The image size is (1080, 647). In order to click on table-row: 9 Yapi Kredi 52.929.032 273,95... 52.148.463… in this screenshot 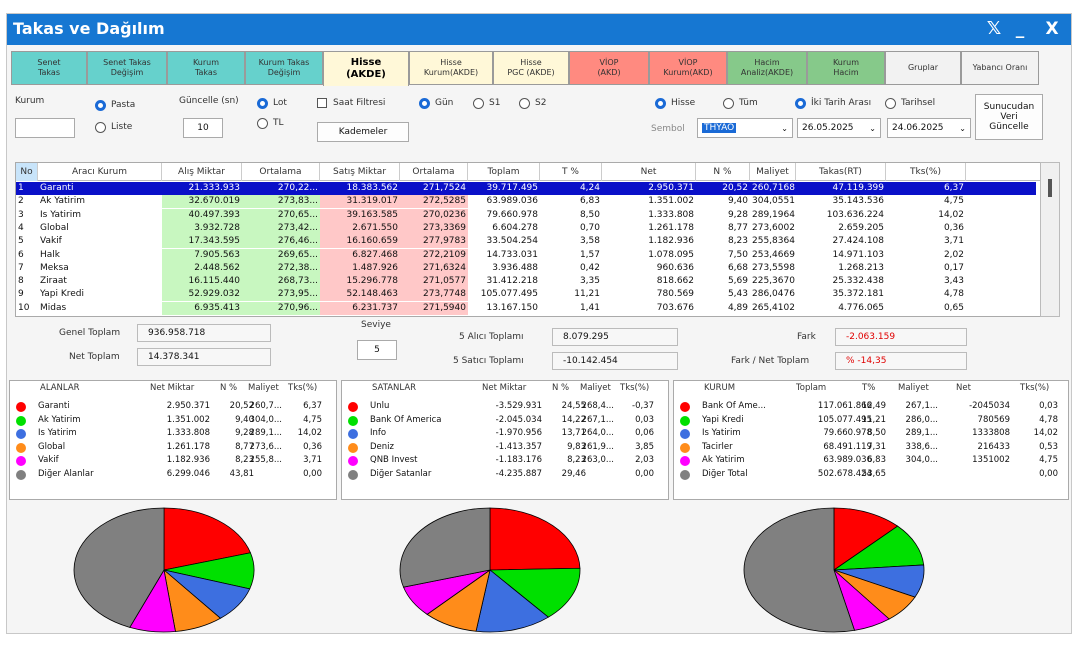, I will do `click(526, 295)`.